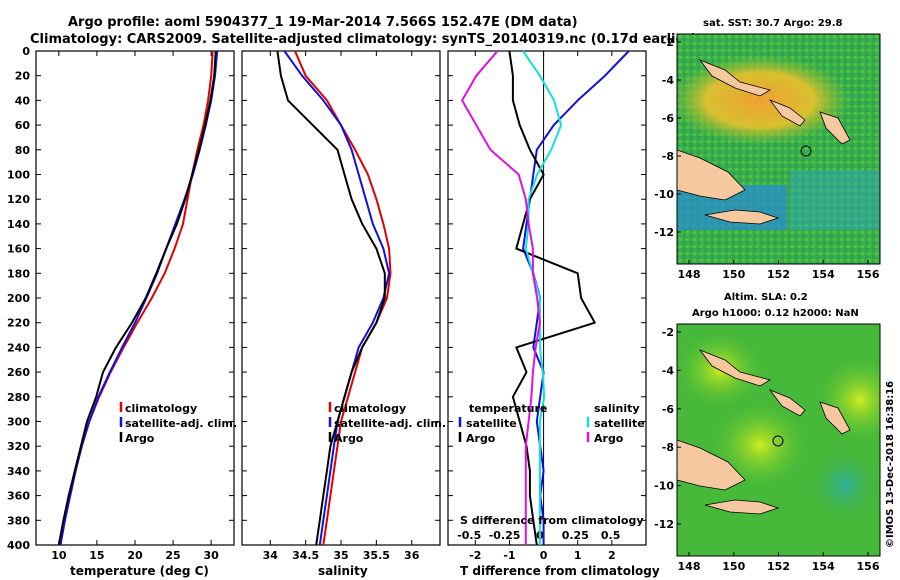  What do you see at coordinates (18, 496) in the screenshot?
I see `ytick-label: 360` at bounding box center [18, 496].